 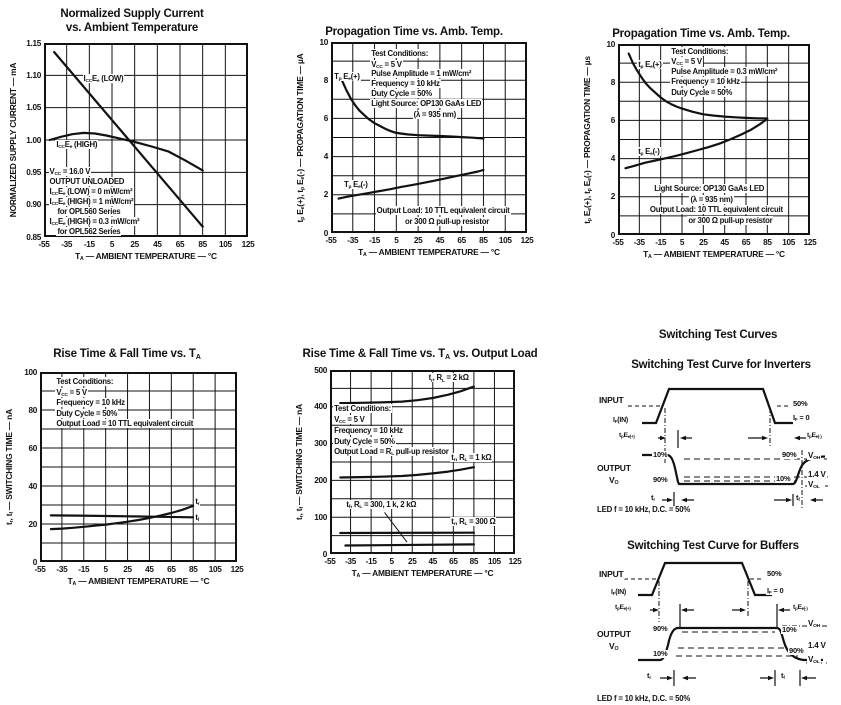 What do you see at coordinates (89, 231) in the screenshot?
I see `annotation: for OPL562 Series` at bounding box center [89, 231].